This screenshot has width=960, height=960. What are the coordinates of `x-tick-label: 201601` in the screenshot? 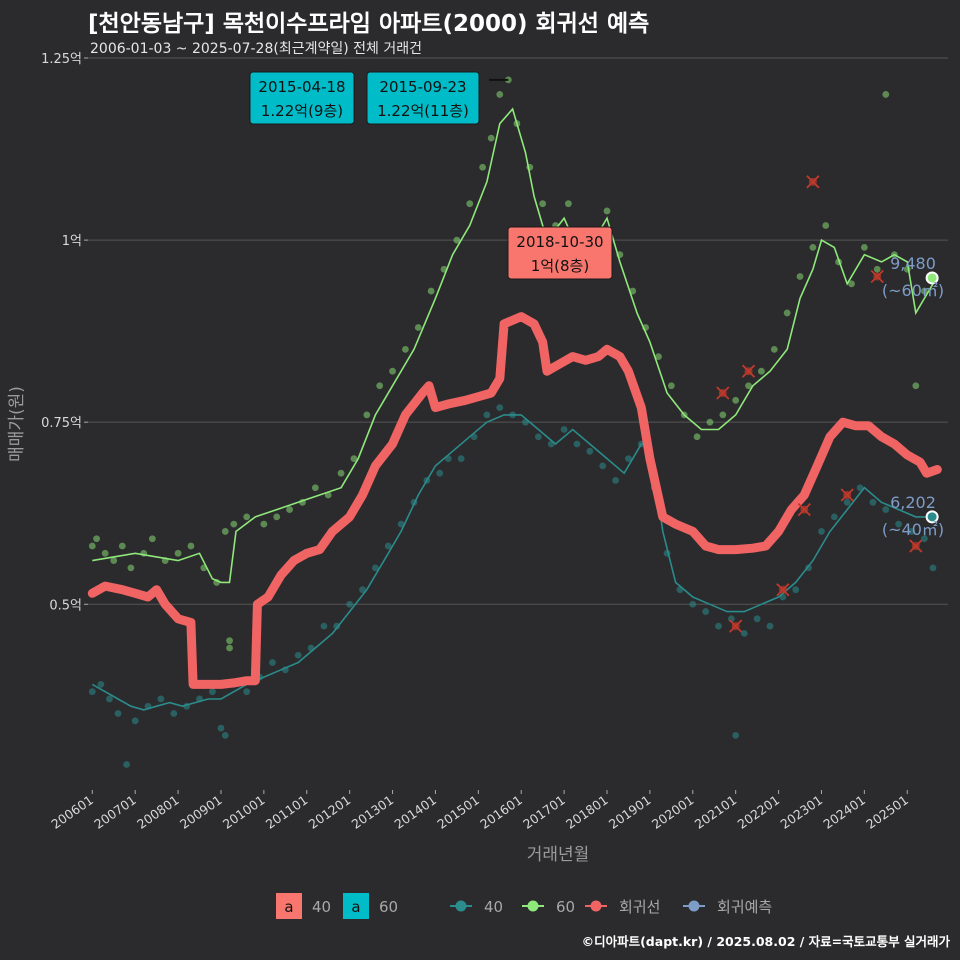 It's located at (501, 812).